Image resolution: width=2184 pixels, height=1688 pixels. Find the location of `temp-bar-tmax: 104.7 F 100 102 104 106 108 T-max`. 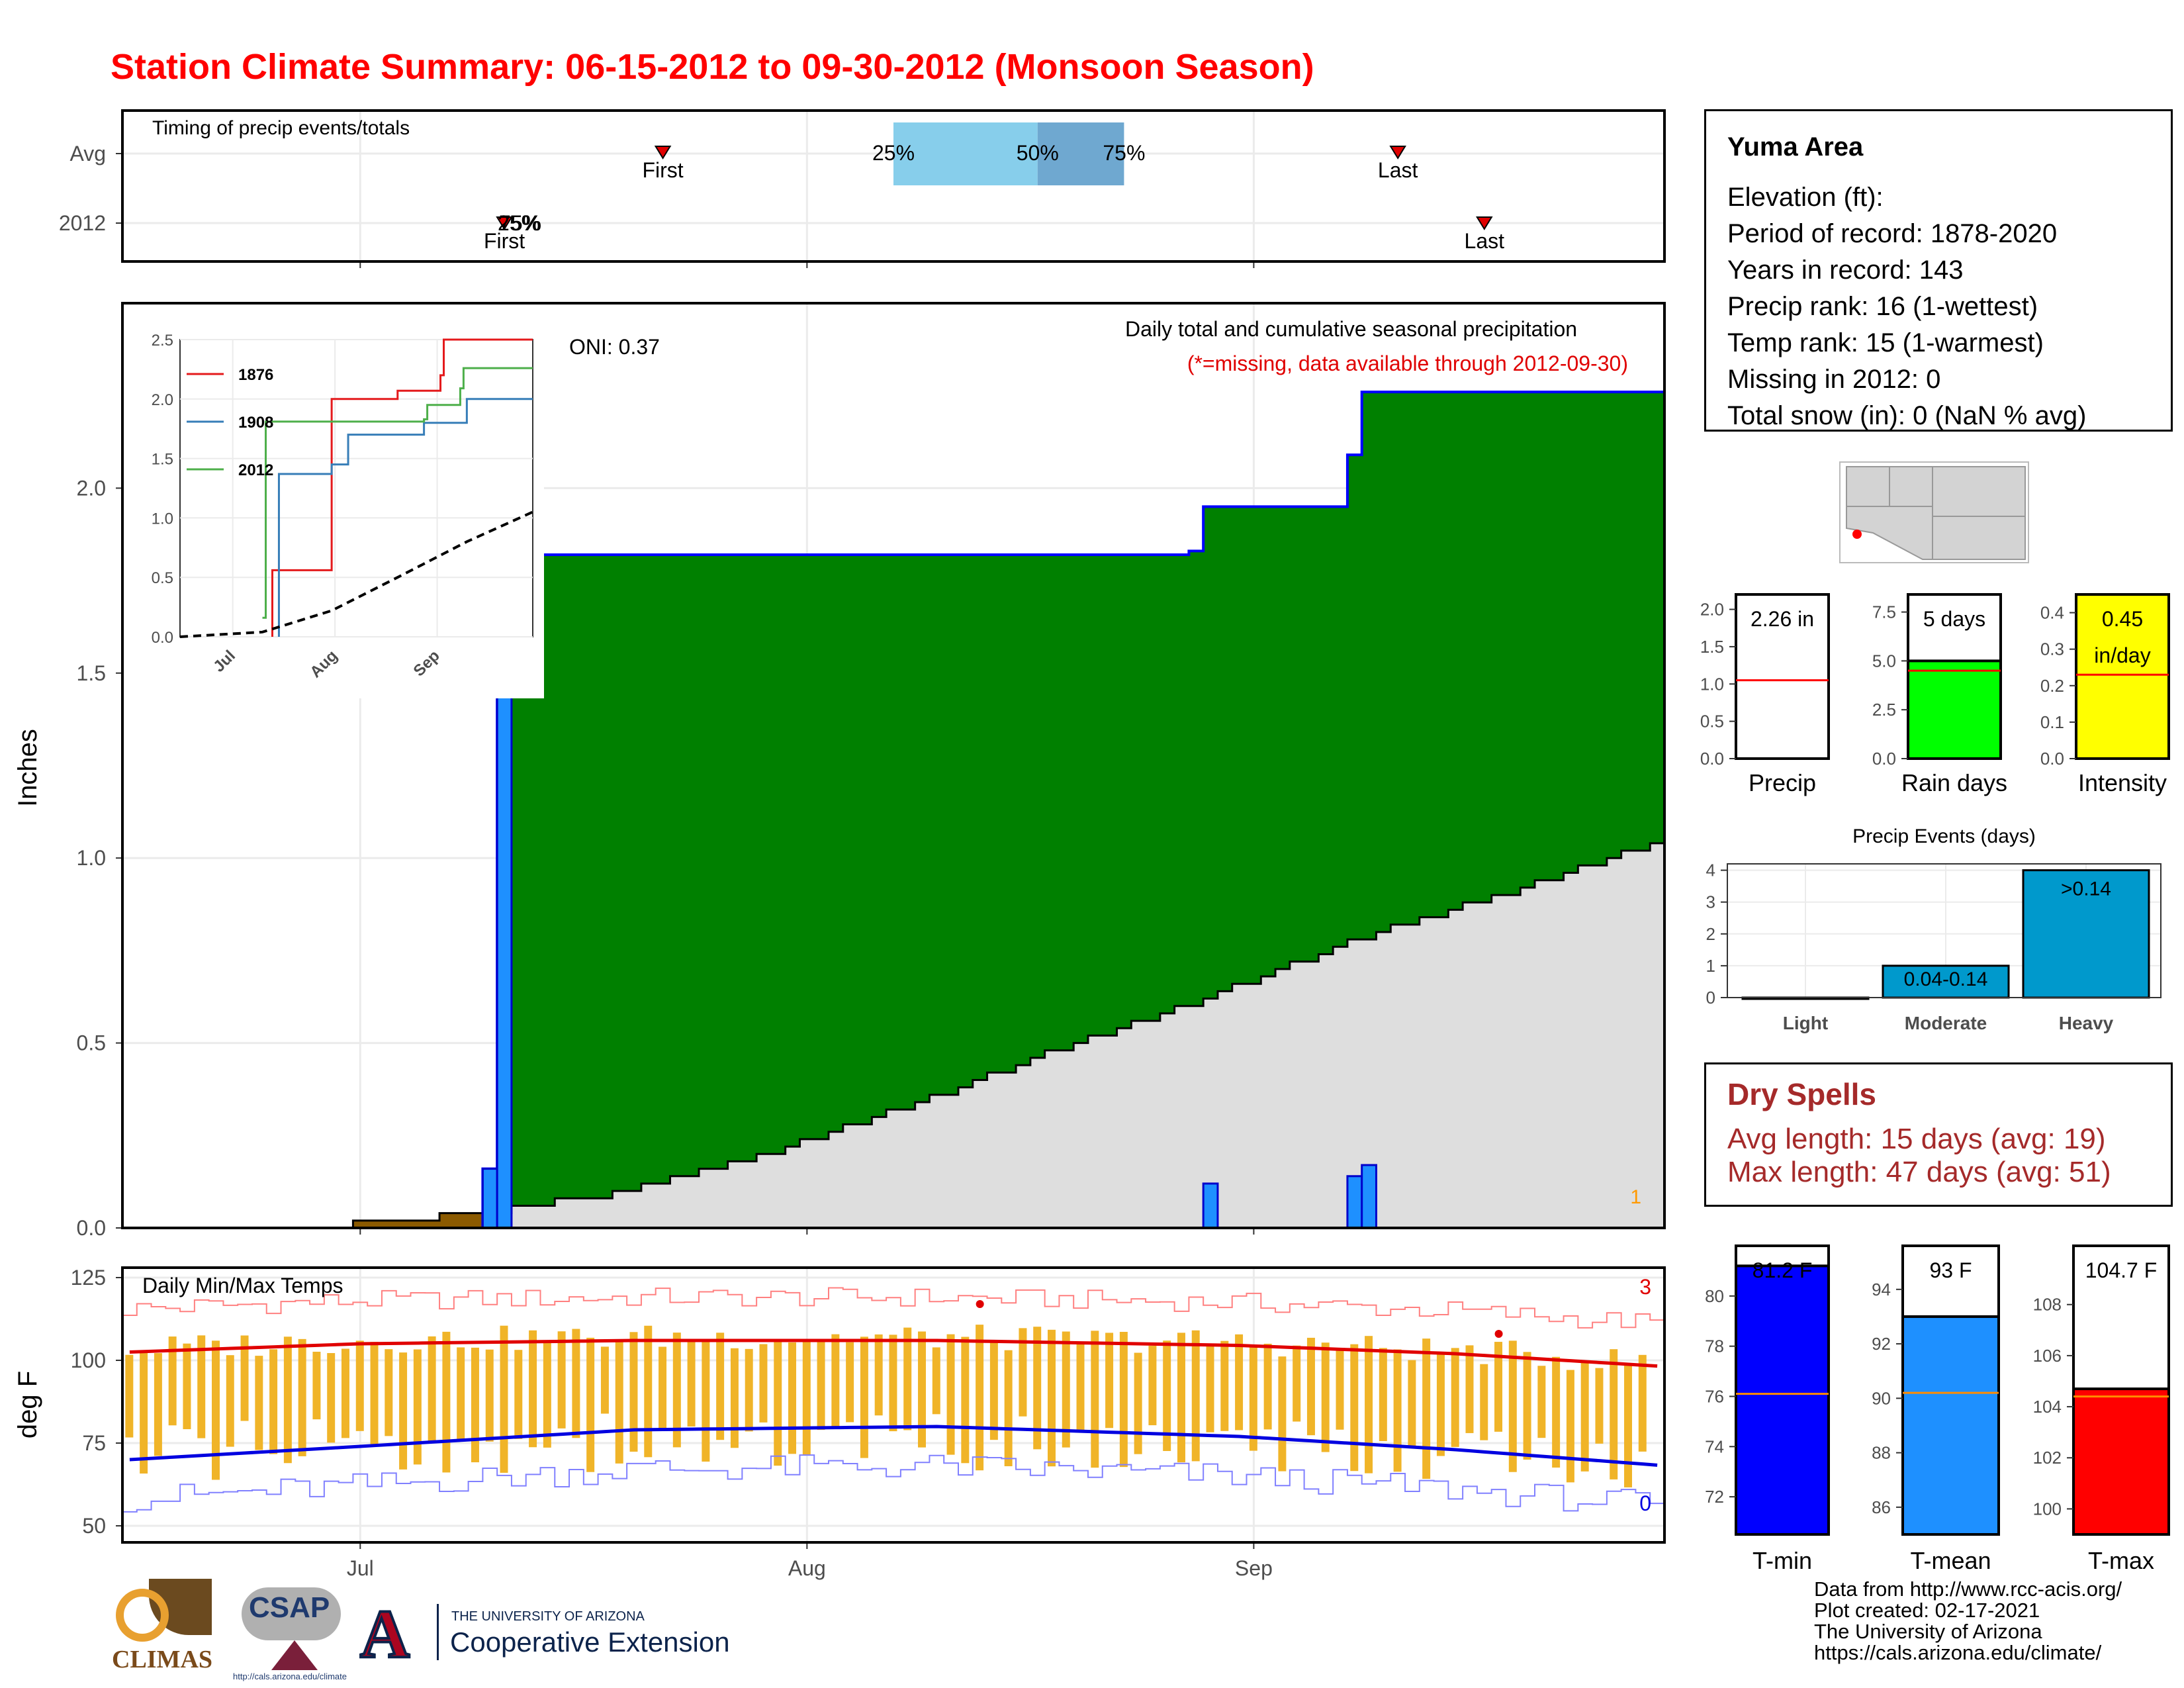

temp-bar-tmax: 104.7 F 100 102 104 106 108 T-max is located at coordinates (2101, 1409).